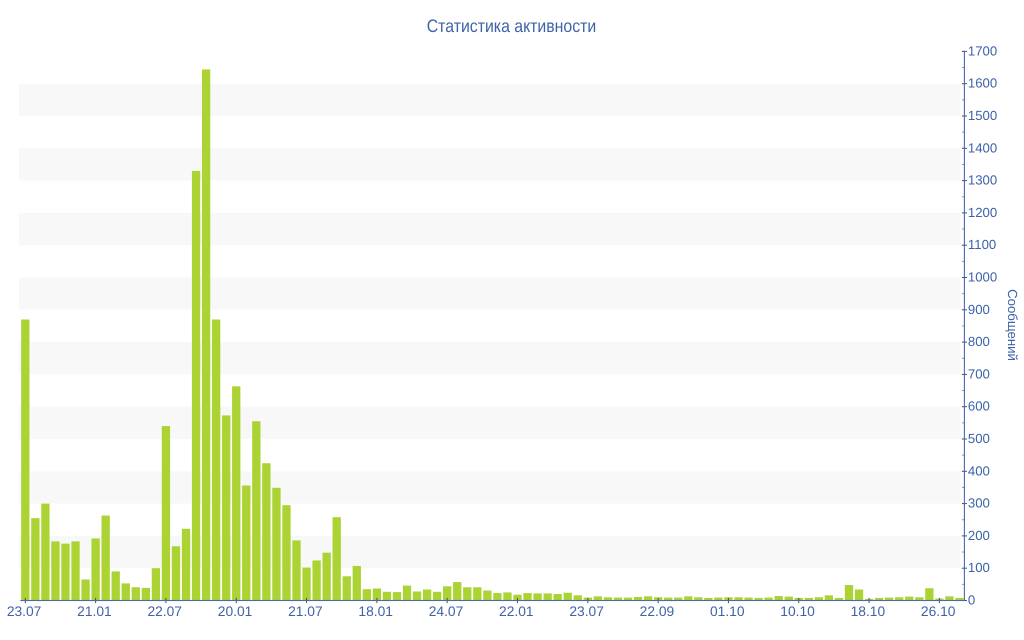 The height and width of the screenshot is (640, 1024). What do you see at coordinates (979, 567) in the screenshot?
I see `svg-text: 100` at bounding box center [979, 567].